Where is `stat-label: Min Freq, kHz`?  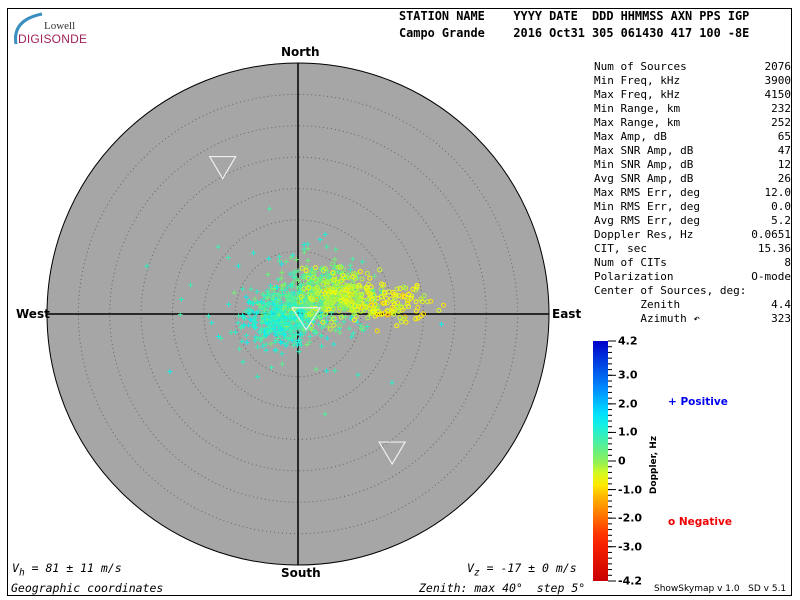 stat-label: Min Freq, kHz is located at coordinates (637, 80).